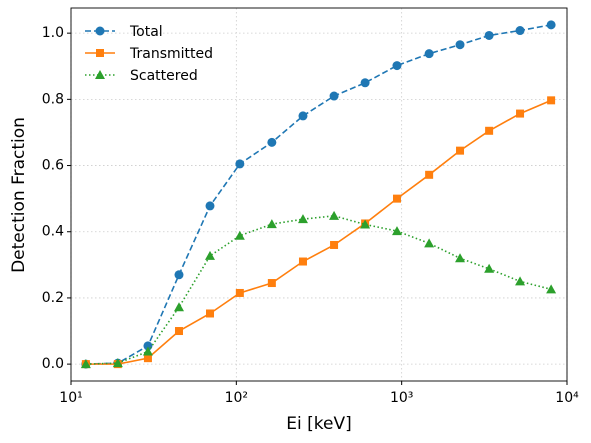  Describe the element at coordinates (53, 364) in the screenshot. I see `y-tick-label: 0.0` at that location.